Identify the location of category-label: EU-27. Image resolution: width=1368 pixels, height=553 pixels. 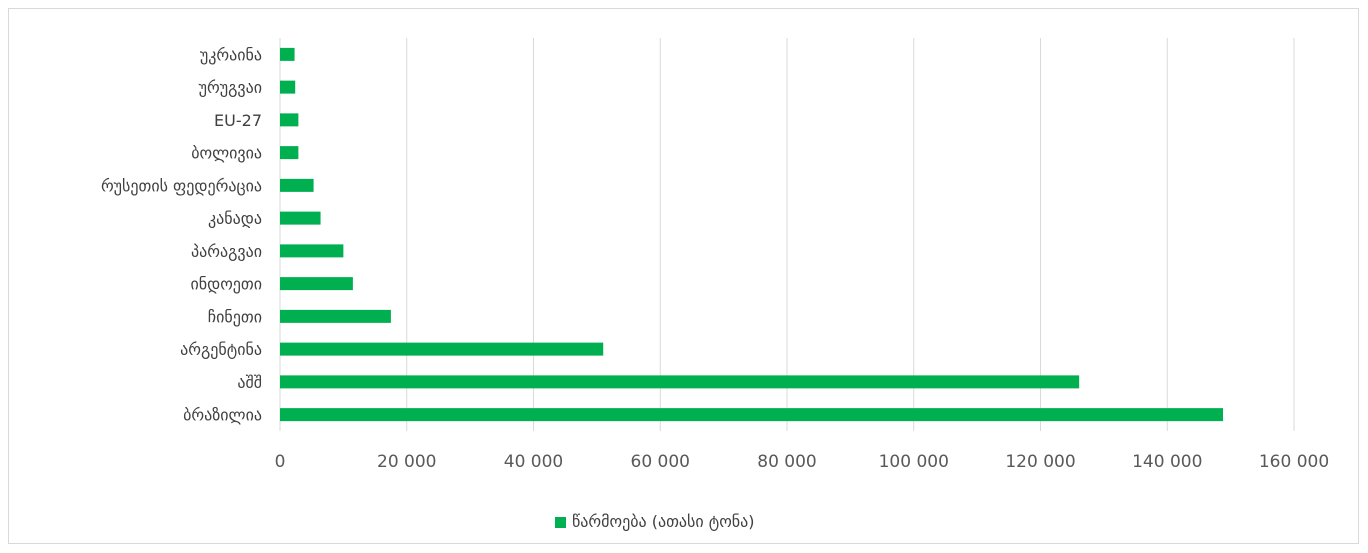
(238, 120).